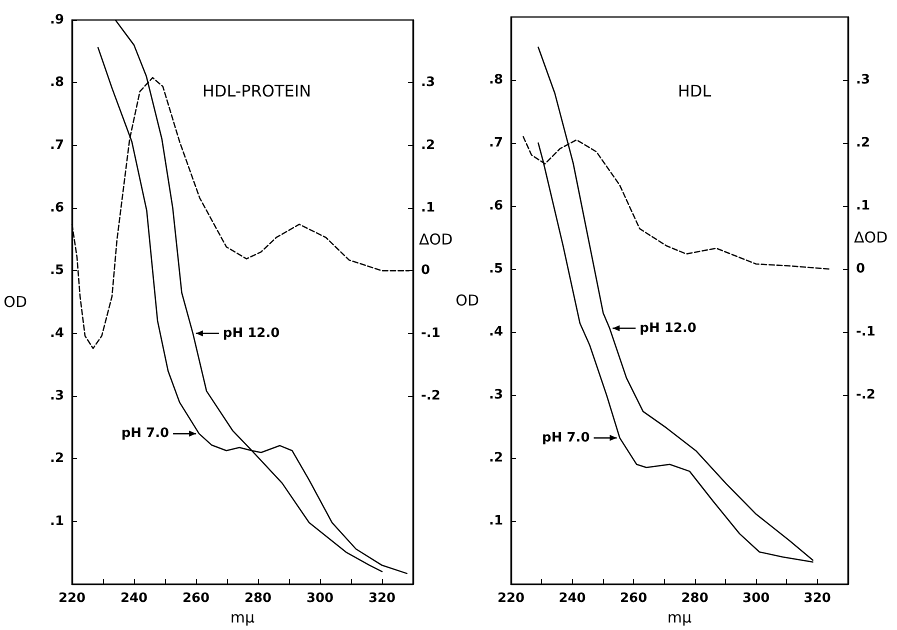 The image size is (897, 630). I want to click on y-tick-label: .9, so click(57, 20).